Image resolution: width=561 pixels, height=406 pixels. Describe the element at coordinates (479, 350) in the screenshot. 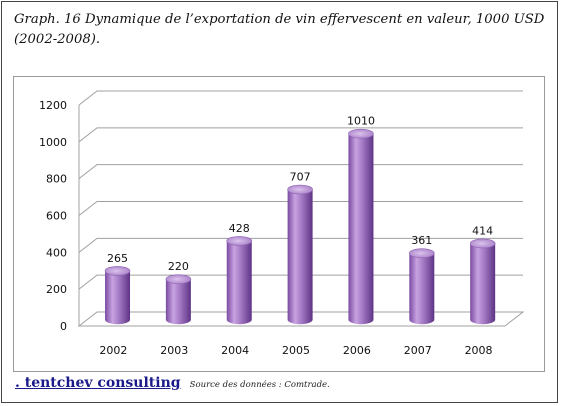

I see `x-tick-label: 2008` at that location.